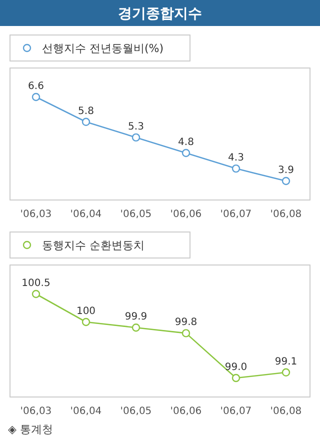 The width and height of the screenshot is (320, 443). Describe the element at coordinates (136, 126) in the screenshot. I see `data-label: 5.3` at that location.